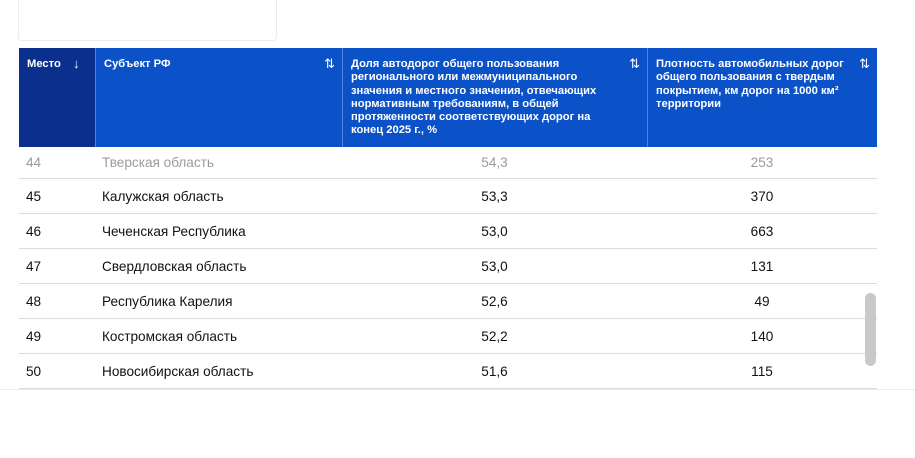 Image resolution: width=915 pixels, height=458 pixels. Describe the element at coordinates (174, 231) in the screenshot. I see `cell-subject: Чеченская Республика` at that location.